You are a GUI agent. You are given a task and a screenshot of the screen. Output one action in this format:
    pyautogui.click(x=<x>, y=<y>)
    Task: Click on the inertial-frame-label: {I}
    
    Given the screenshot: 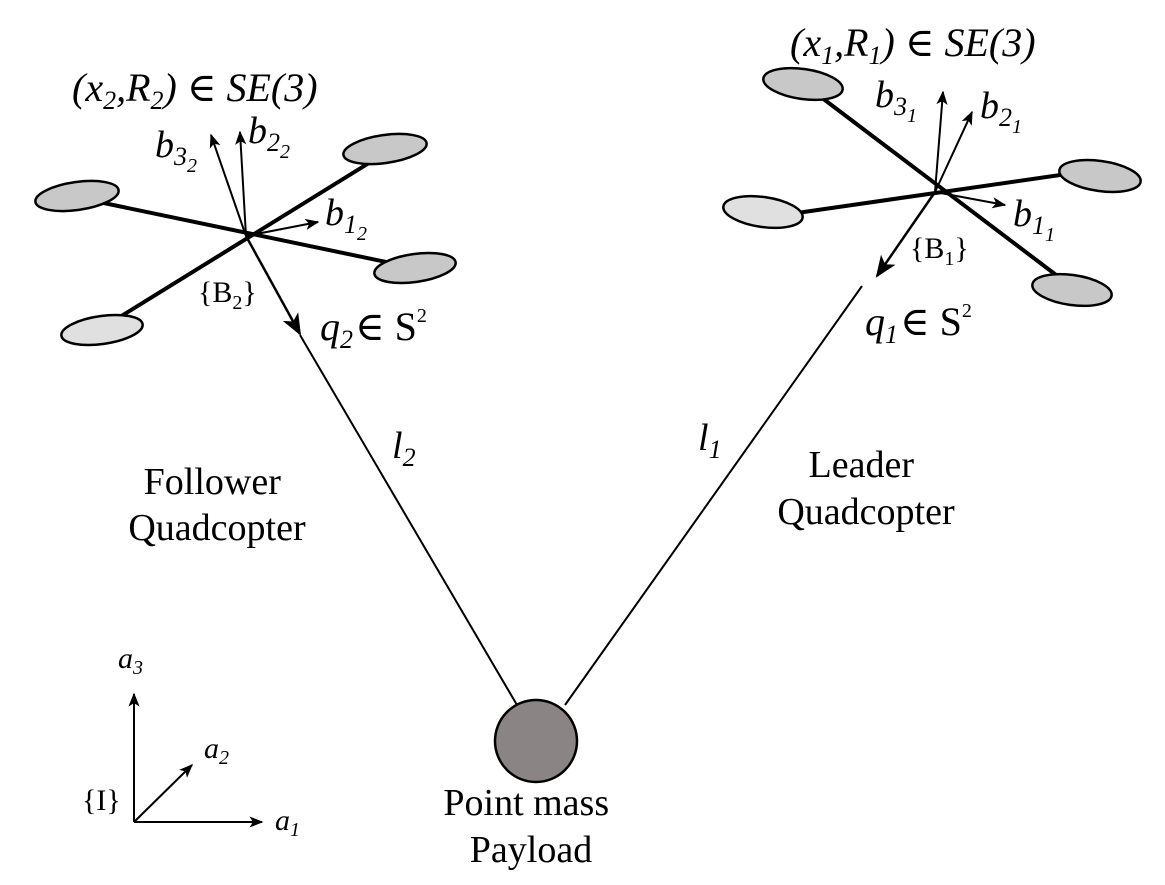 What is the action you would take?
    pyautogui.click(x=101, y=800)
    